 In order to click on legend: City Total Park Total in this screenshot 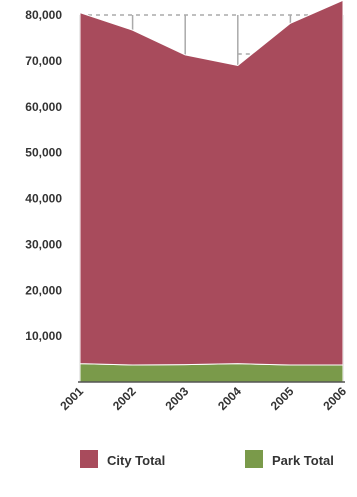, I will do `click(207, 459)`.